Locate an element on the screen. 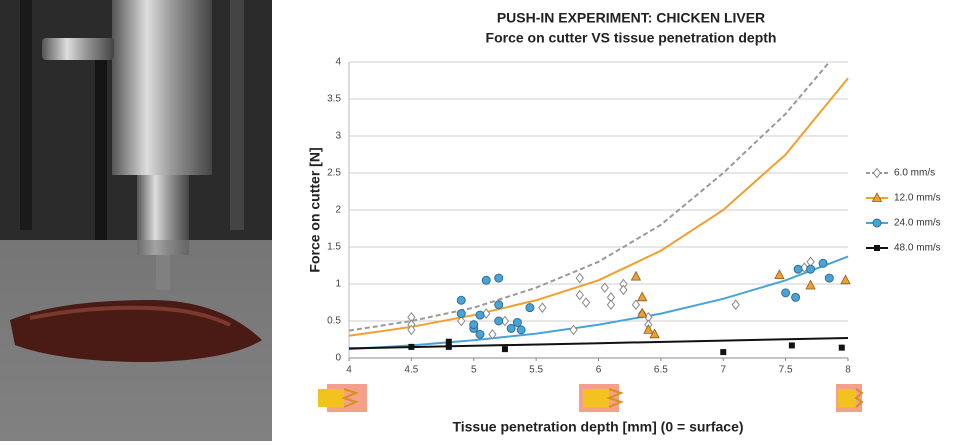 The width and height of the screenshot is (961, 446). x-tick-label: 6.5 is located at coordinates (661, 370).